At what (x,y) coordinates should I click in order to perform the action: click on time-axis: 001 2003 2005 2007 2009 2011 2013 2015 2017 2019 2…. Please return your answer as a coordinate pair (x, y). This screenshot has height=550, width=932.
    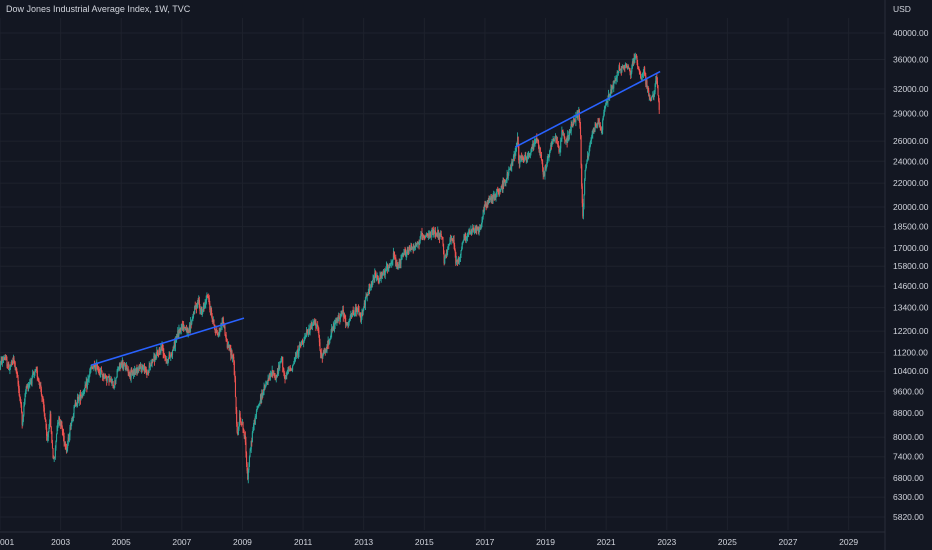
    Looking at the image, I should click on (442, 539).